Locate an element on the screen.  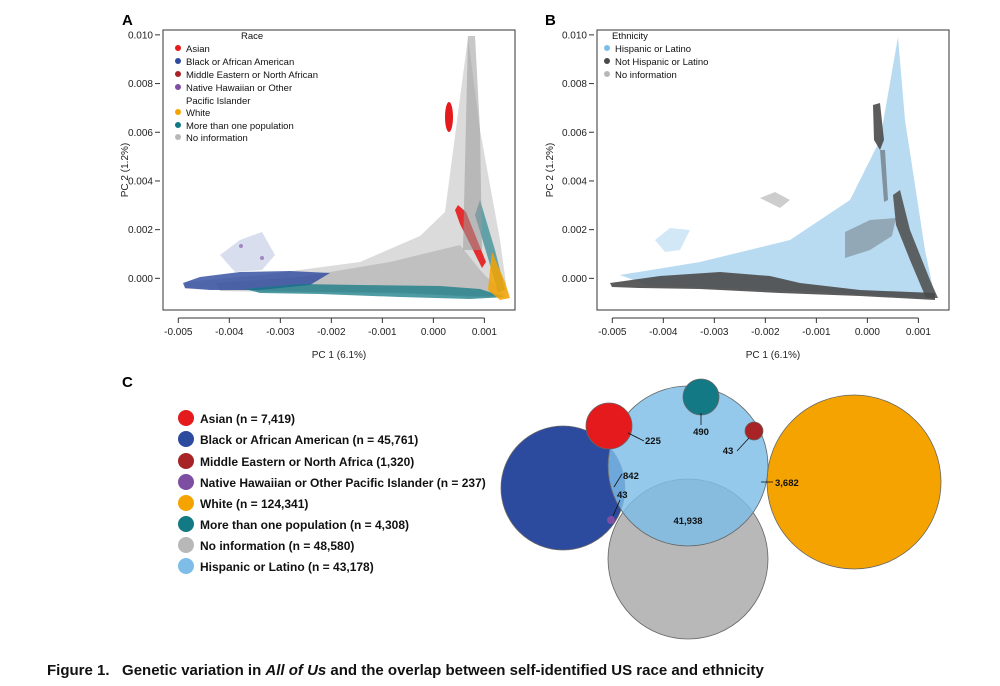
legend-b-label-hispanic: Hispanic or Latino is located at coordinates (653, 49).